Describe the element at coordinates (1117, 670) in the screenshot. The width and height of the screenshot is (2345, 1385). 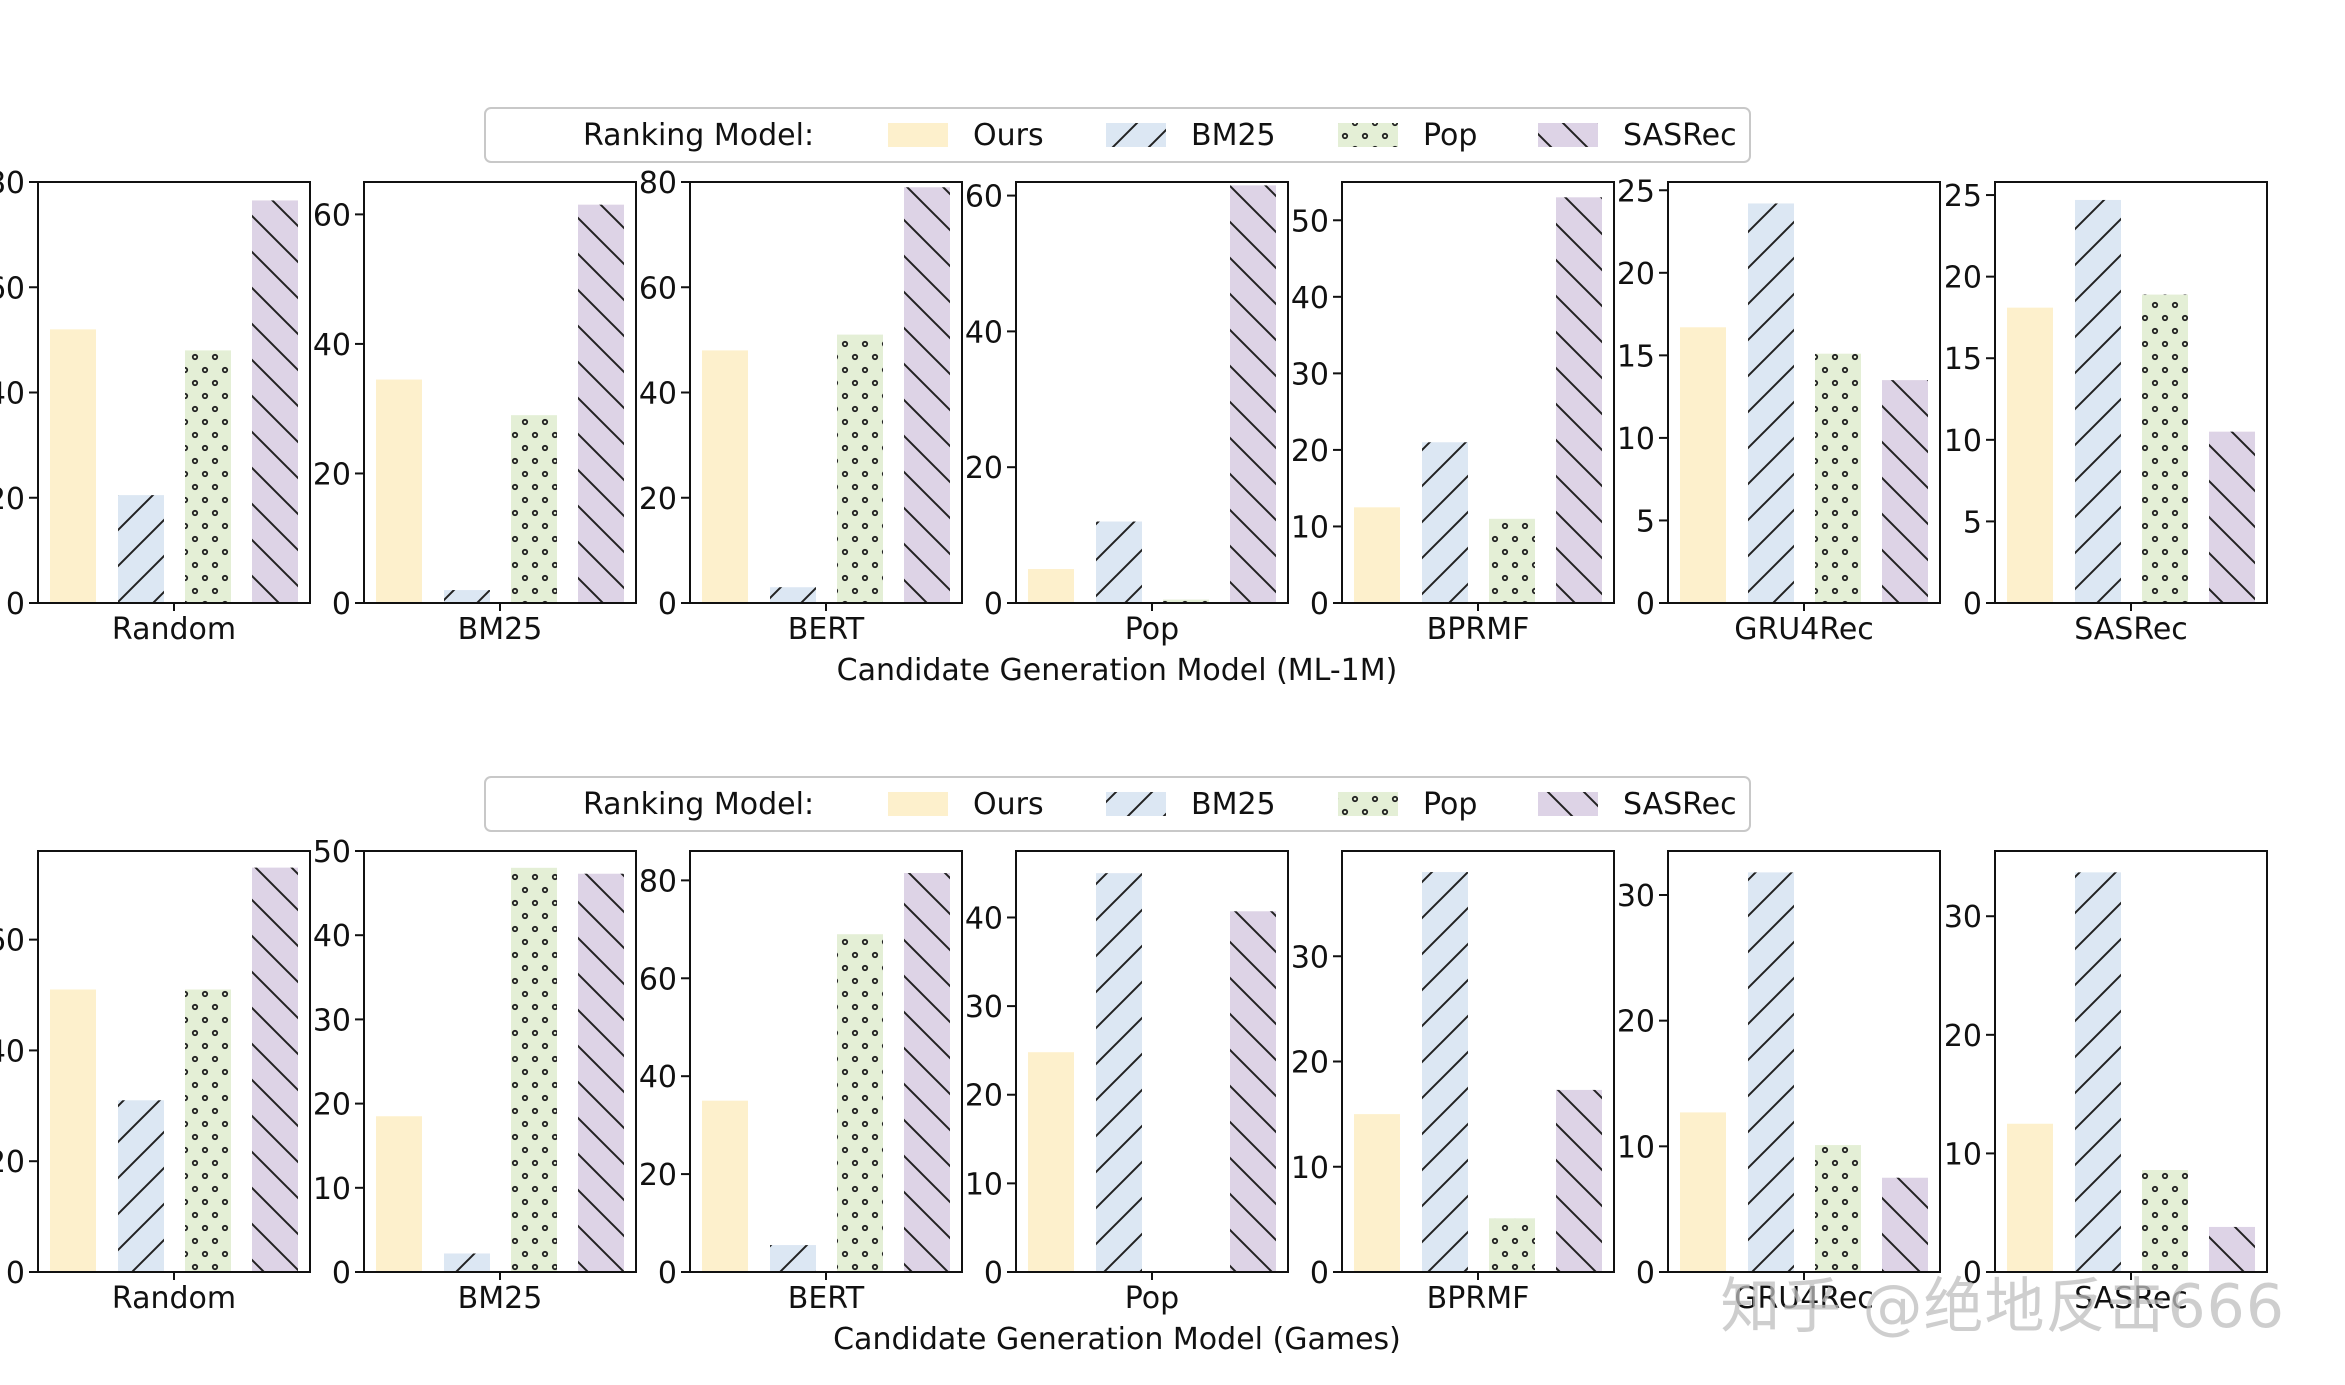
I see `x-axis-label: Candidate Generation Model (ML-1M)` at that location.